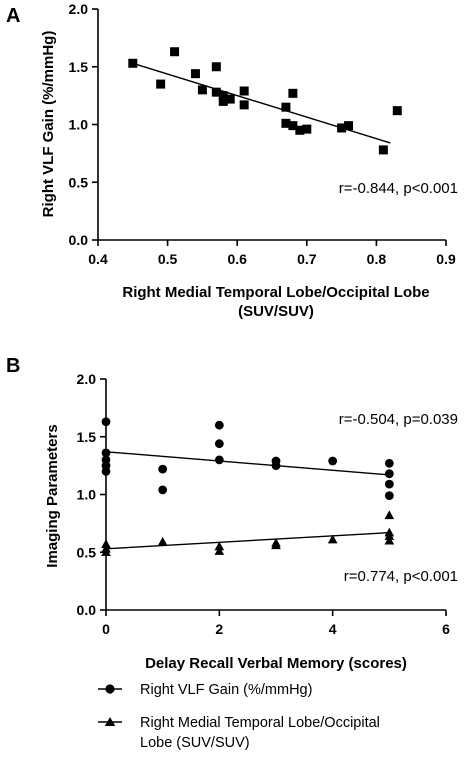 Image resolution: width=468 pixels, height=762 pixels. Describe the element at coordinates (195, 743) in the screenshot. I see `legend-mtl-label-line-2: Lobe (SUV/SUV)` at that location.